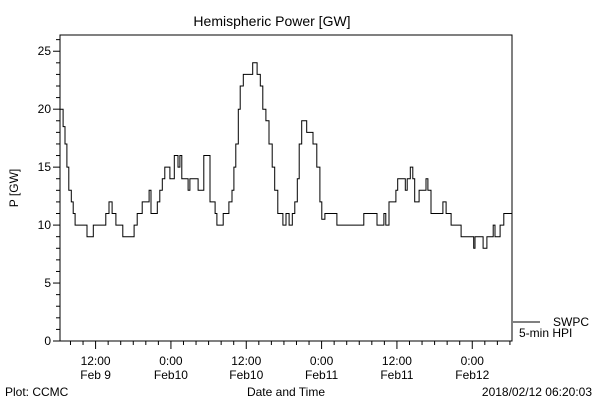 Image resolution: width=600 pixels, height=400 pixels. I want to click on x-axis-label: Date and Time, so click(286, 392).